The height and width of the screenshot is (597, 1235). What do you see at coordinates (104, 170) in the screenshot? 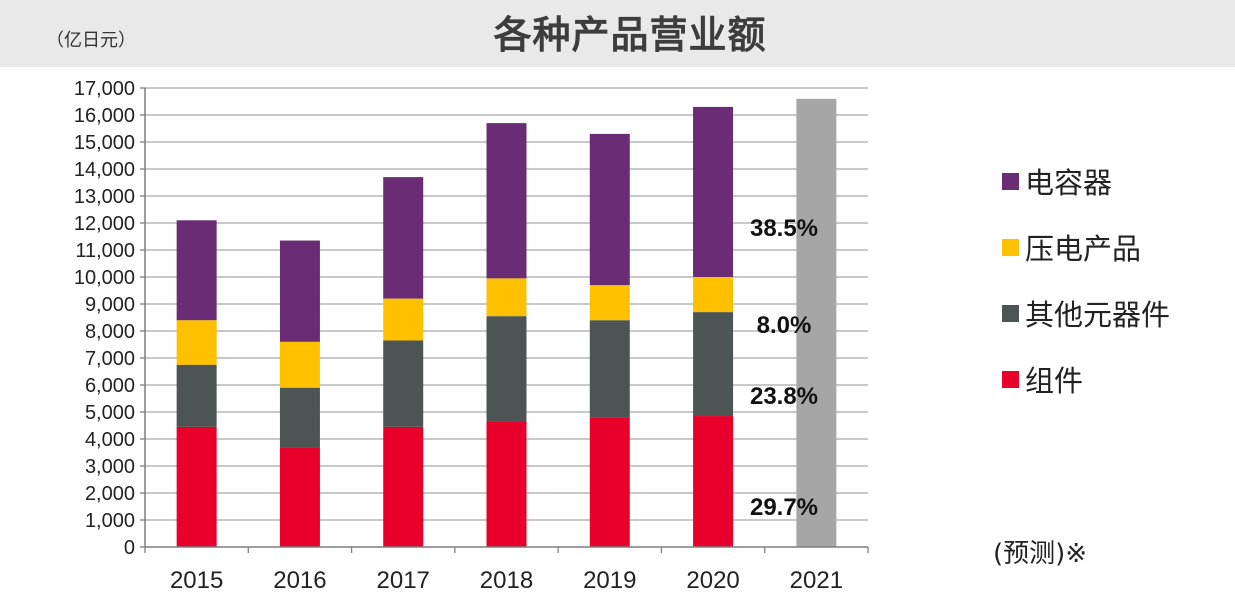
I see `y-tick-label: 14,000` at bounding box center [104, 170].